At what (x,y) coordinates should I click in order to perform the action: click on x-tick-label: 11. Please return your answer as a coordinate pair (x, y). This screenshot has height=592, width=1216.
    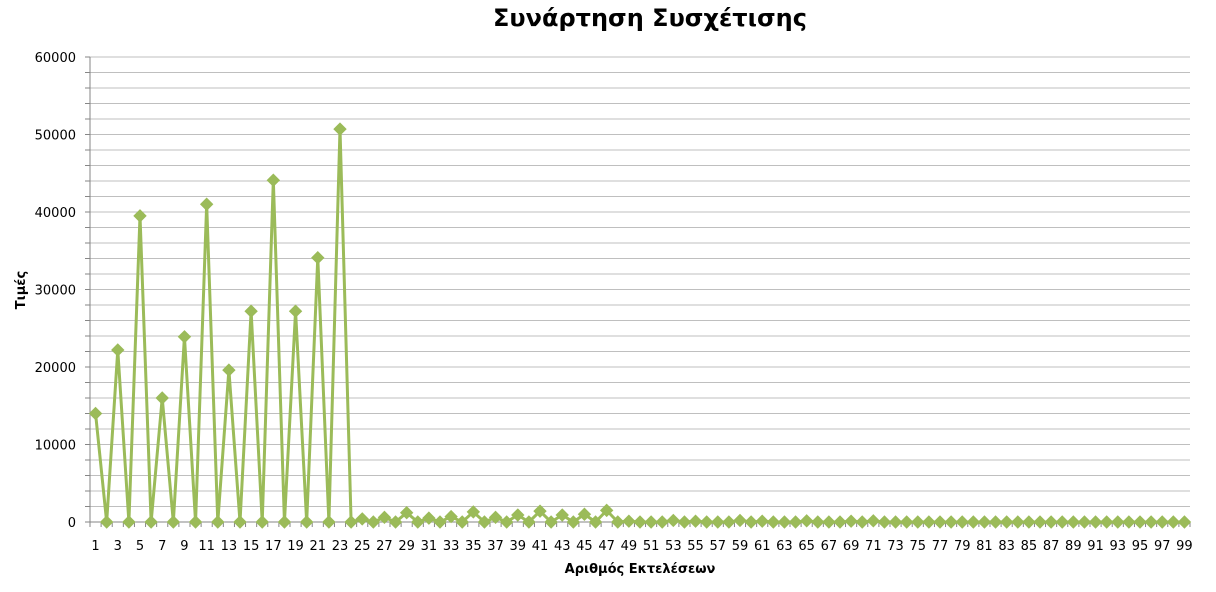
    Looking at the image, I should click on (206, 546).